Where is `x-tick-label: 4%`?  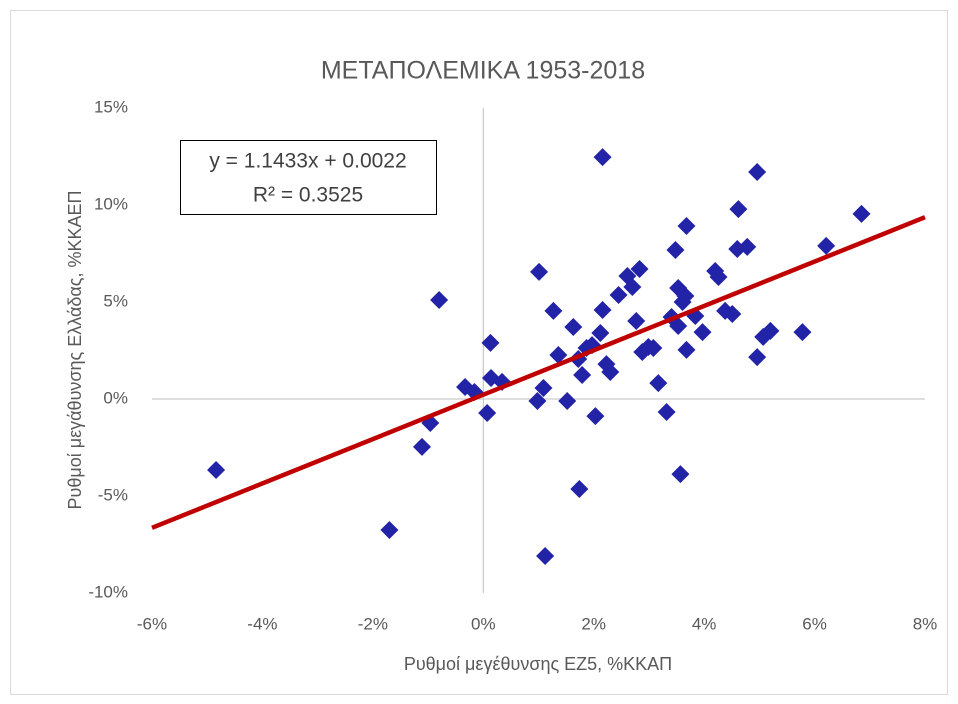
x-tick-label: 4% is located at coordinates (704, 623).